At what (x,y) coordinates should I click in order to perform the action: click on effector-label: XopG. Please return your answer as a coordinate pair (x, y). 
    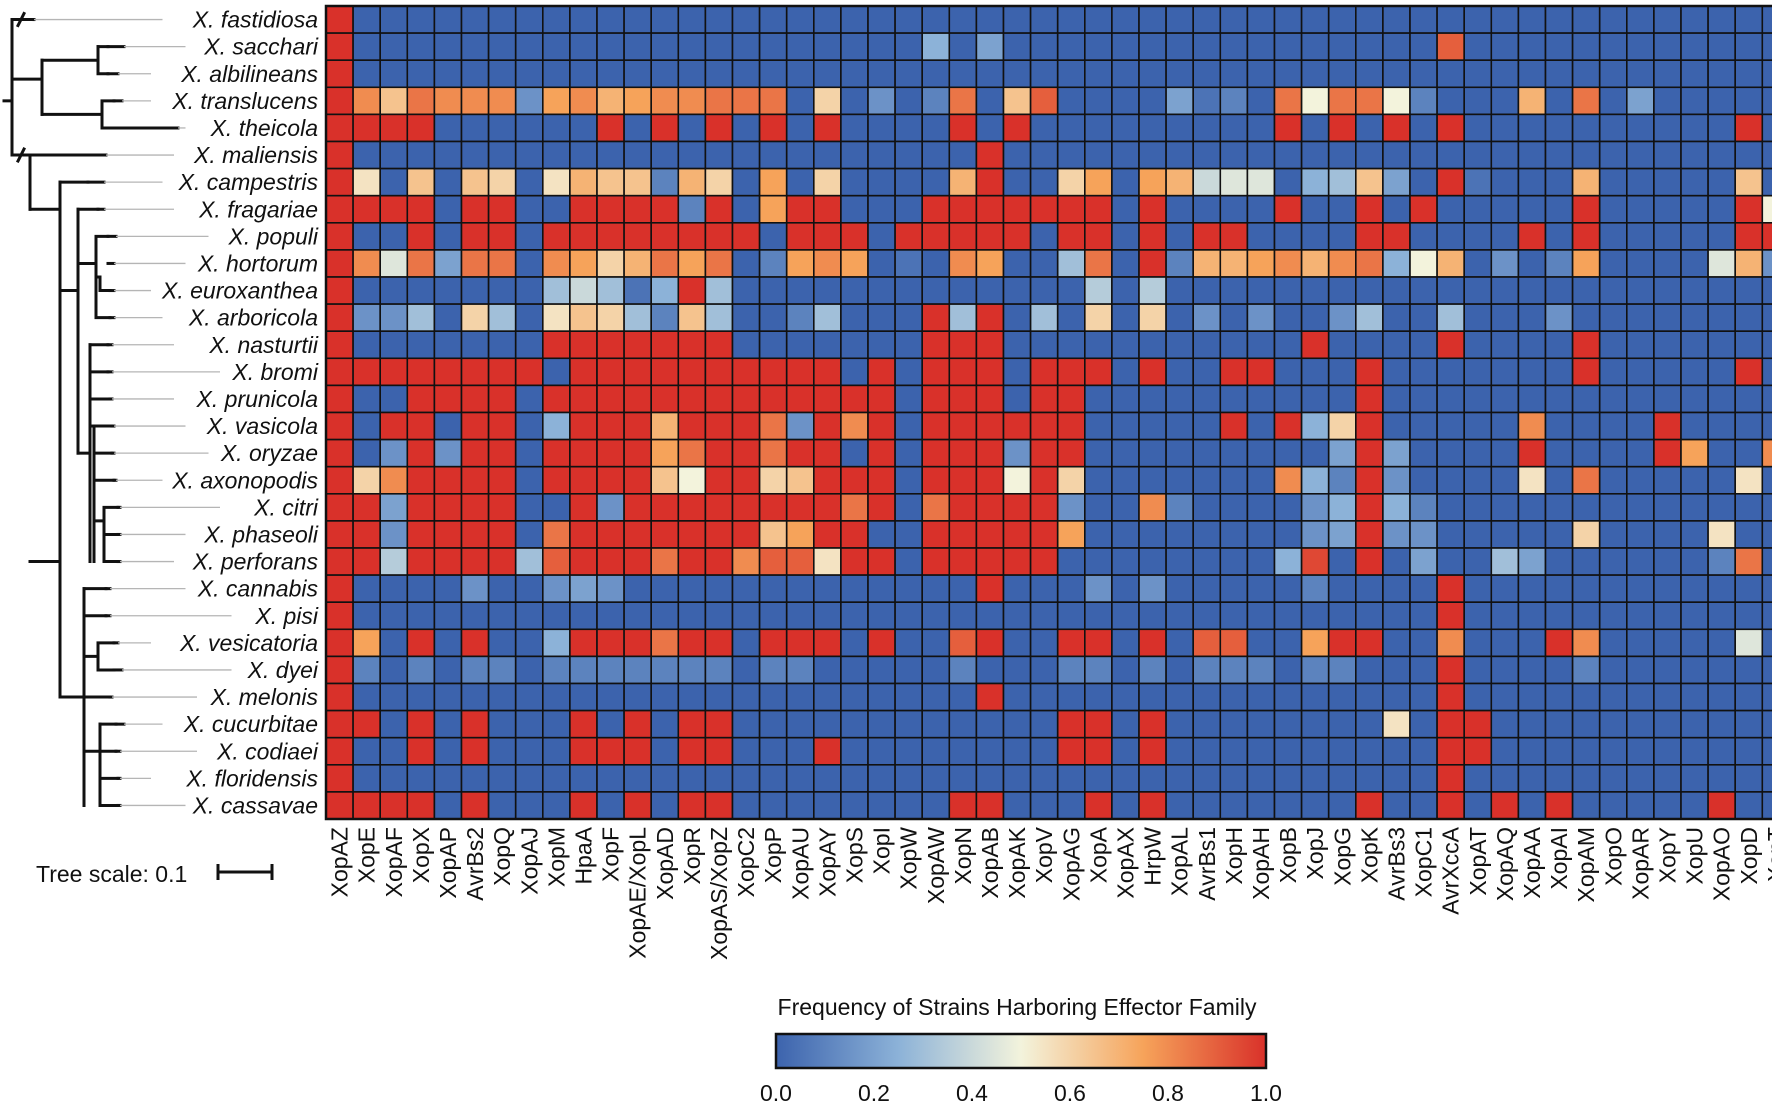
    Looking at the image, I should click on (1342, 856).